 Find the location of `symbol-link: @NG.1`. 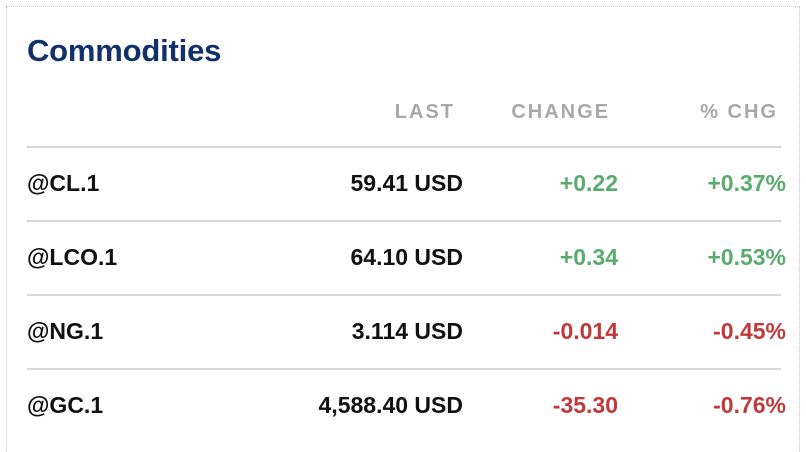

symbol-link: @NG.1 is located at coordinates (65, 331).